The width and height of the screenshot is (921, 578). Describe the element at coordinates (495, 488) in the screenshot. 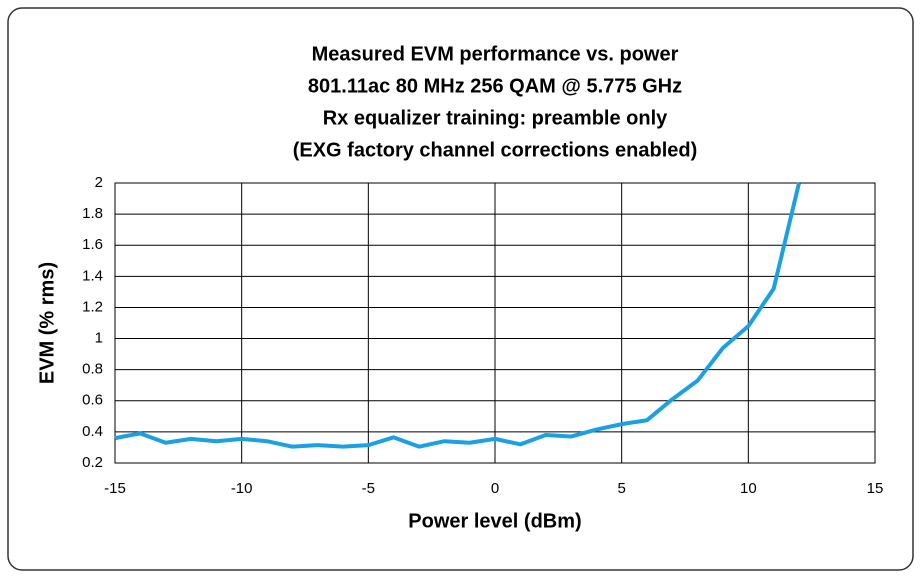

I see `x-tick-label: 0` at that location.